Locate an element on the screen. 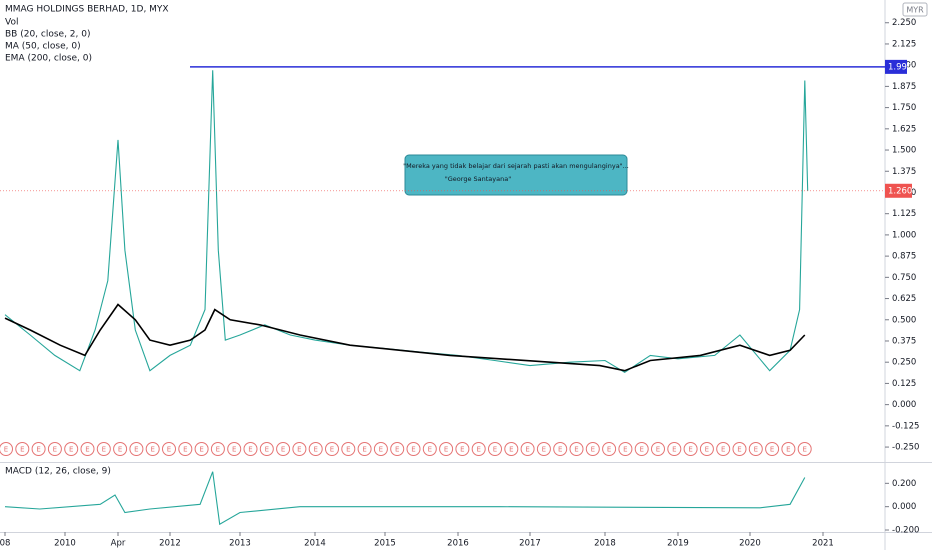 The image size is (932, 550). x-tick-label: 2010 is located at coordinates (65, 544).